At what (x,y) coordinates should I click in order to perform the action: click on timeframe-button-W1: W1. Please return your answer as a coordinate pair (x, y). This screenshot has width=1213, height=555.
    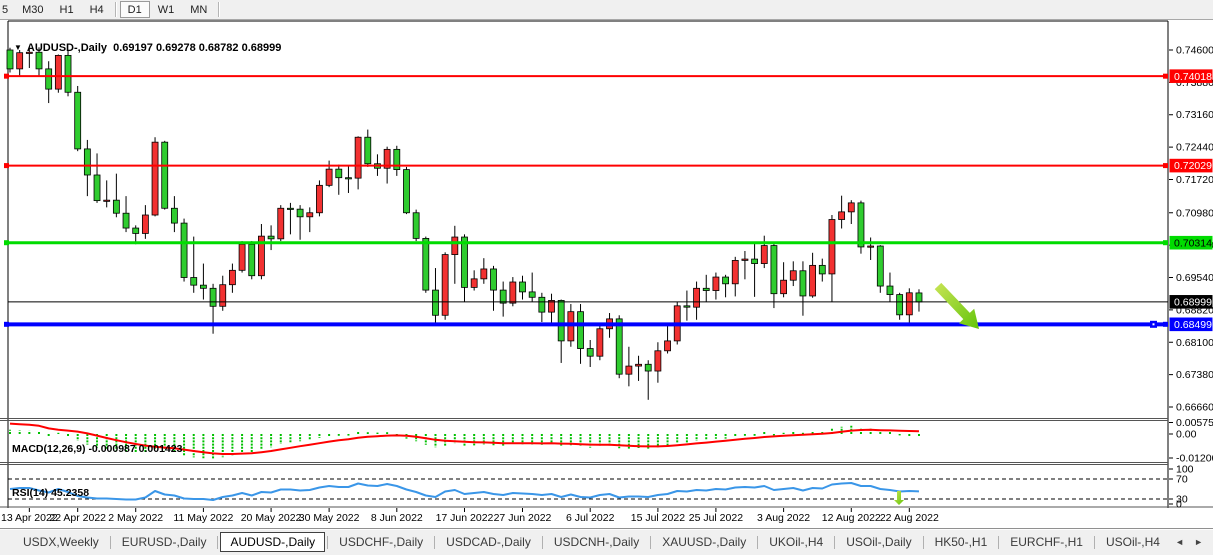
    Looking at the image, I should click on (166, 9).